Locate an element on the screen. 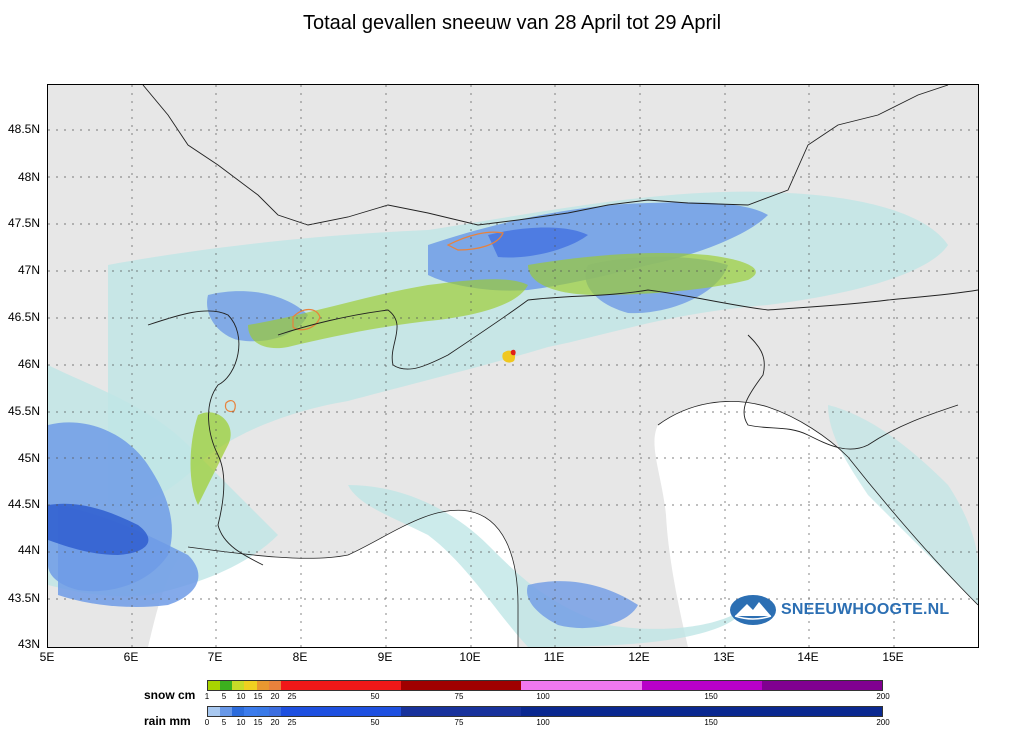 Image resolution: width=1024 pixels, height=730 pixels. snow-tick-label: 50 is located at coordinates (375, 696).